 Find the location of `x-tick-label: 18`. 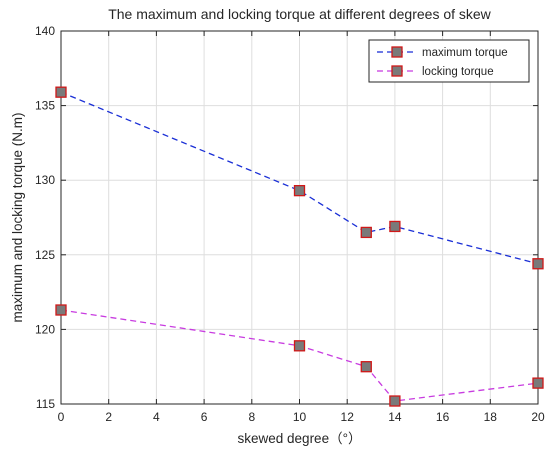

x-tick-label: 18 is located at coordinates (491, 417).